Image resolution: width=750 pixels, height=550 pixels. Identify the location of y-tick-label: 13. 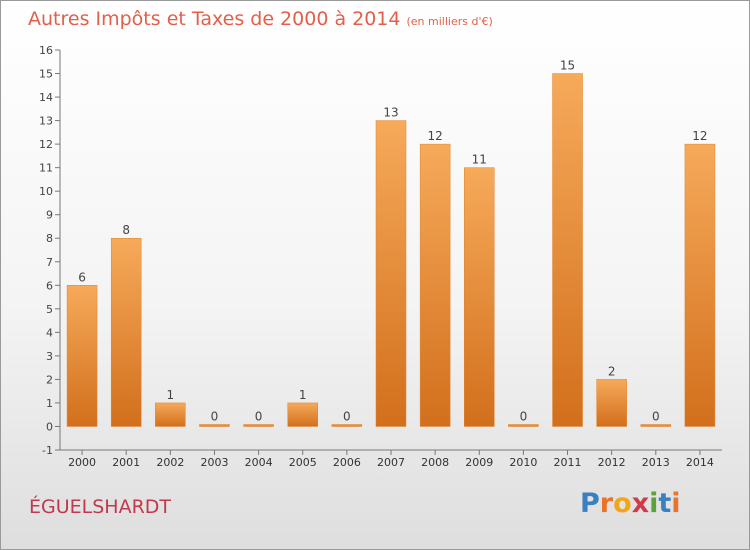
(46, 121).